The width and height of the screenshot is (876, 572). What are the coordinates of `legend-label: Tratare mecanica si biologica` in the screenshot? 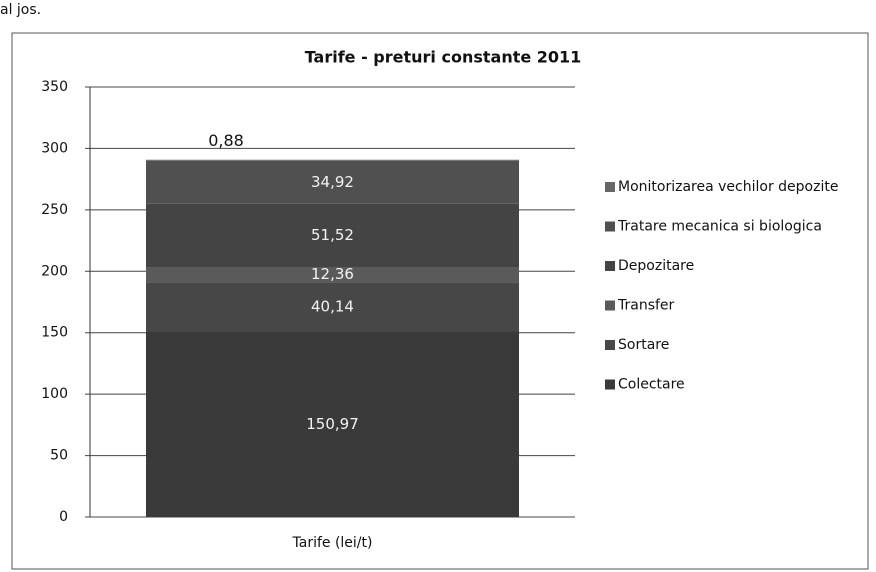 It's located at (719, 227).